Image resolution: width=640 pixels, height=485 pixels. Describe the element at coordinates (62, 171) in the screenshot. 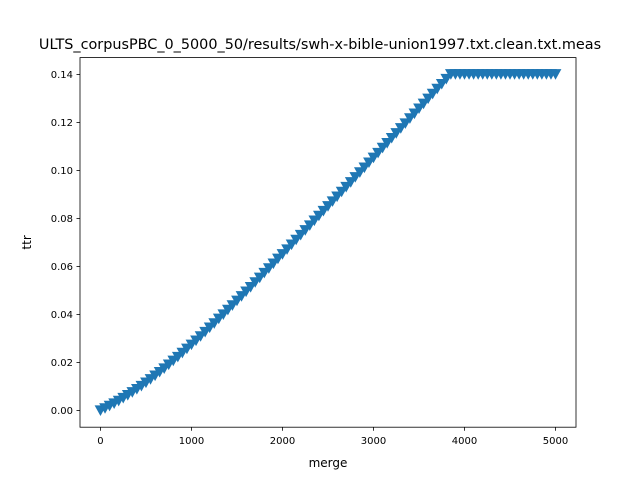

I see `y-tick-label: 0.10` at that location.